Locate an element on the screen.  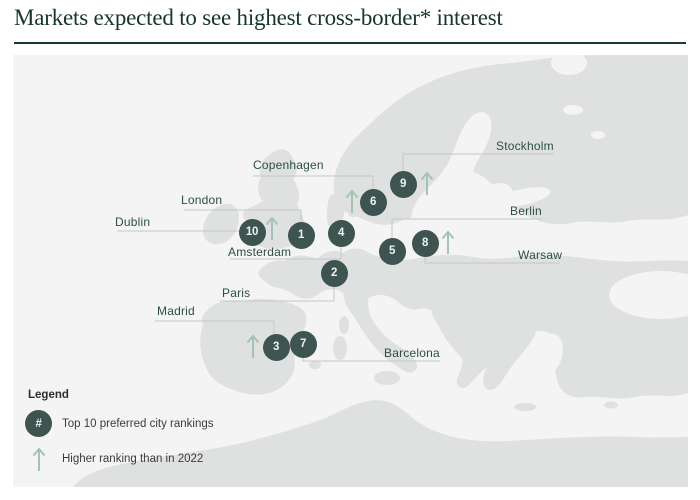
land-balkans is located at coordinates (484, 346).